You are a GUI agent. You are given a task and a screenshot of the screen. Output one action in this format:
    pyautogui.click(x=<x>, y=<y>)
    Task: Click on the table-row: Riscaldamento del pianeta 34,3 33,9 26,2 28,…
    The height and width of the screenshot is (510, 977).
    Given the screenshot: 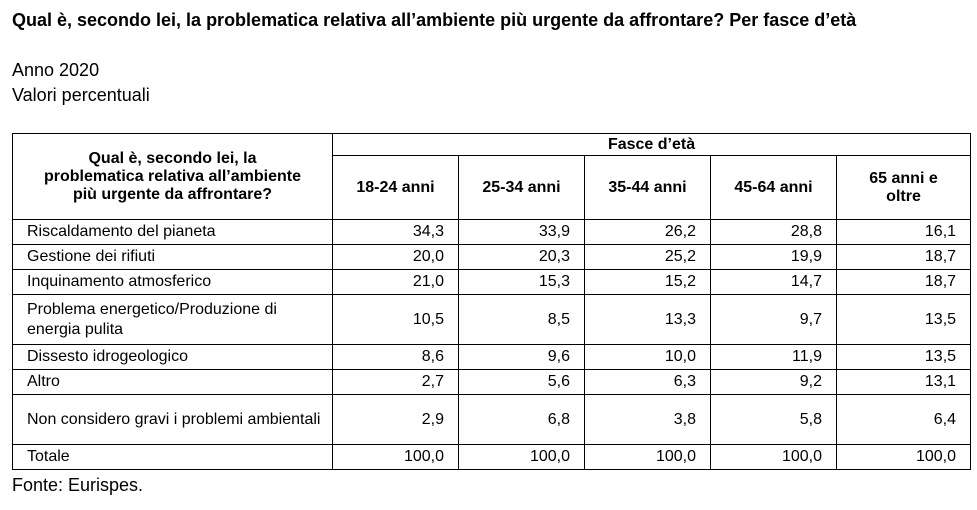 What is the action you would take?
    pyautogui.click(x=492, y=232)
    